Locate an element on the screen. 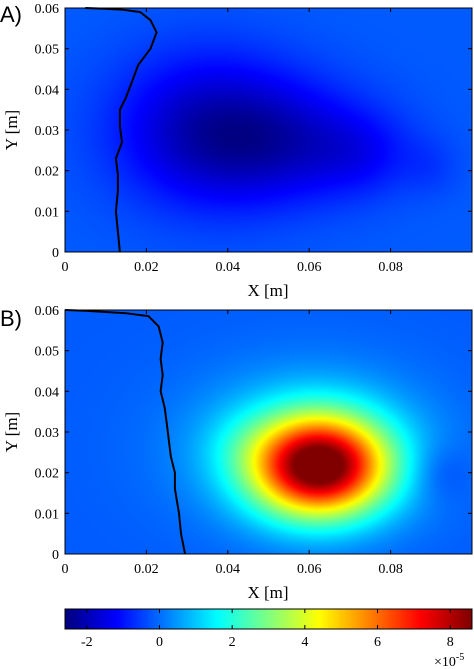  colorbar: -2 0 2 4 6 8 ×10⁻⁵ is located at coordinates (268, 638).